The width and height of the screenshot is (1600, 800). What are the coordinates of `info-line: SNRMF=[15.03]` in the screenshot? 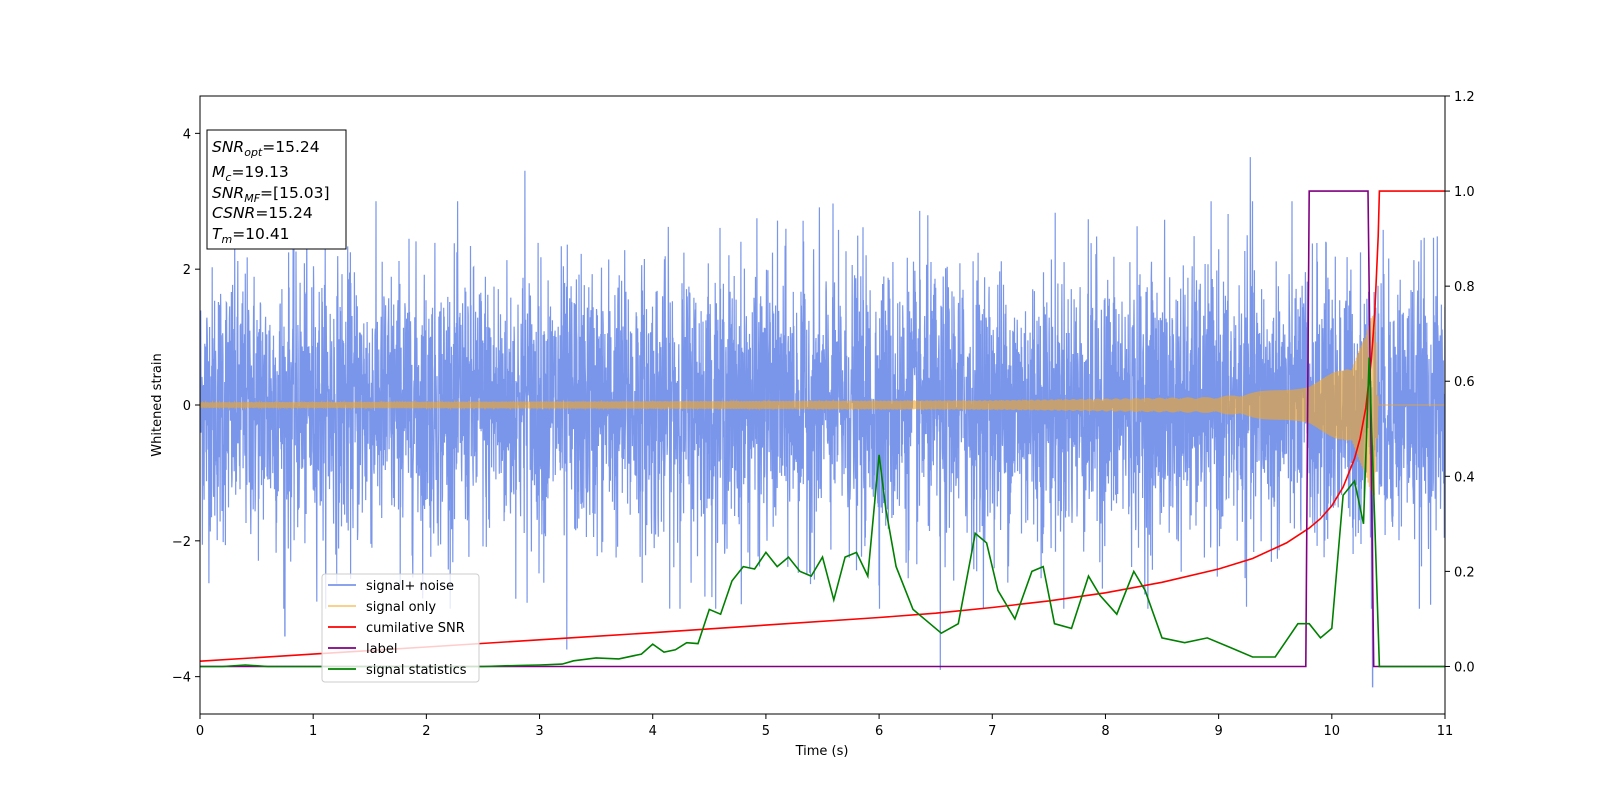 It's located at (271, 194).